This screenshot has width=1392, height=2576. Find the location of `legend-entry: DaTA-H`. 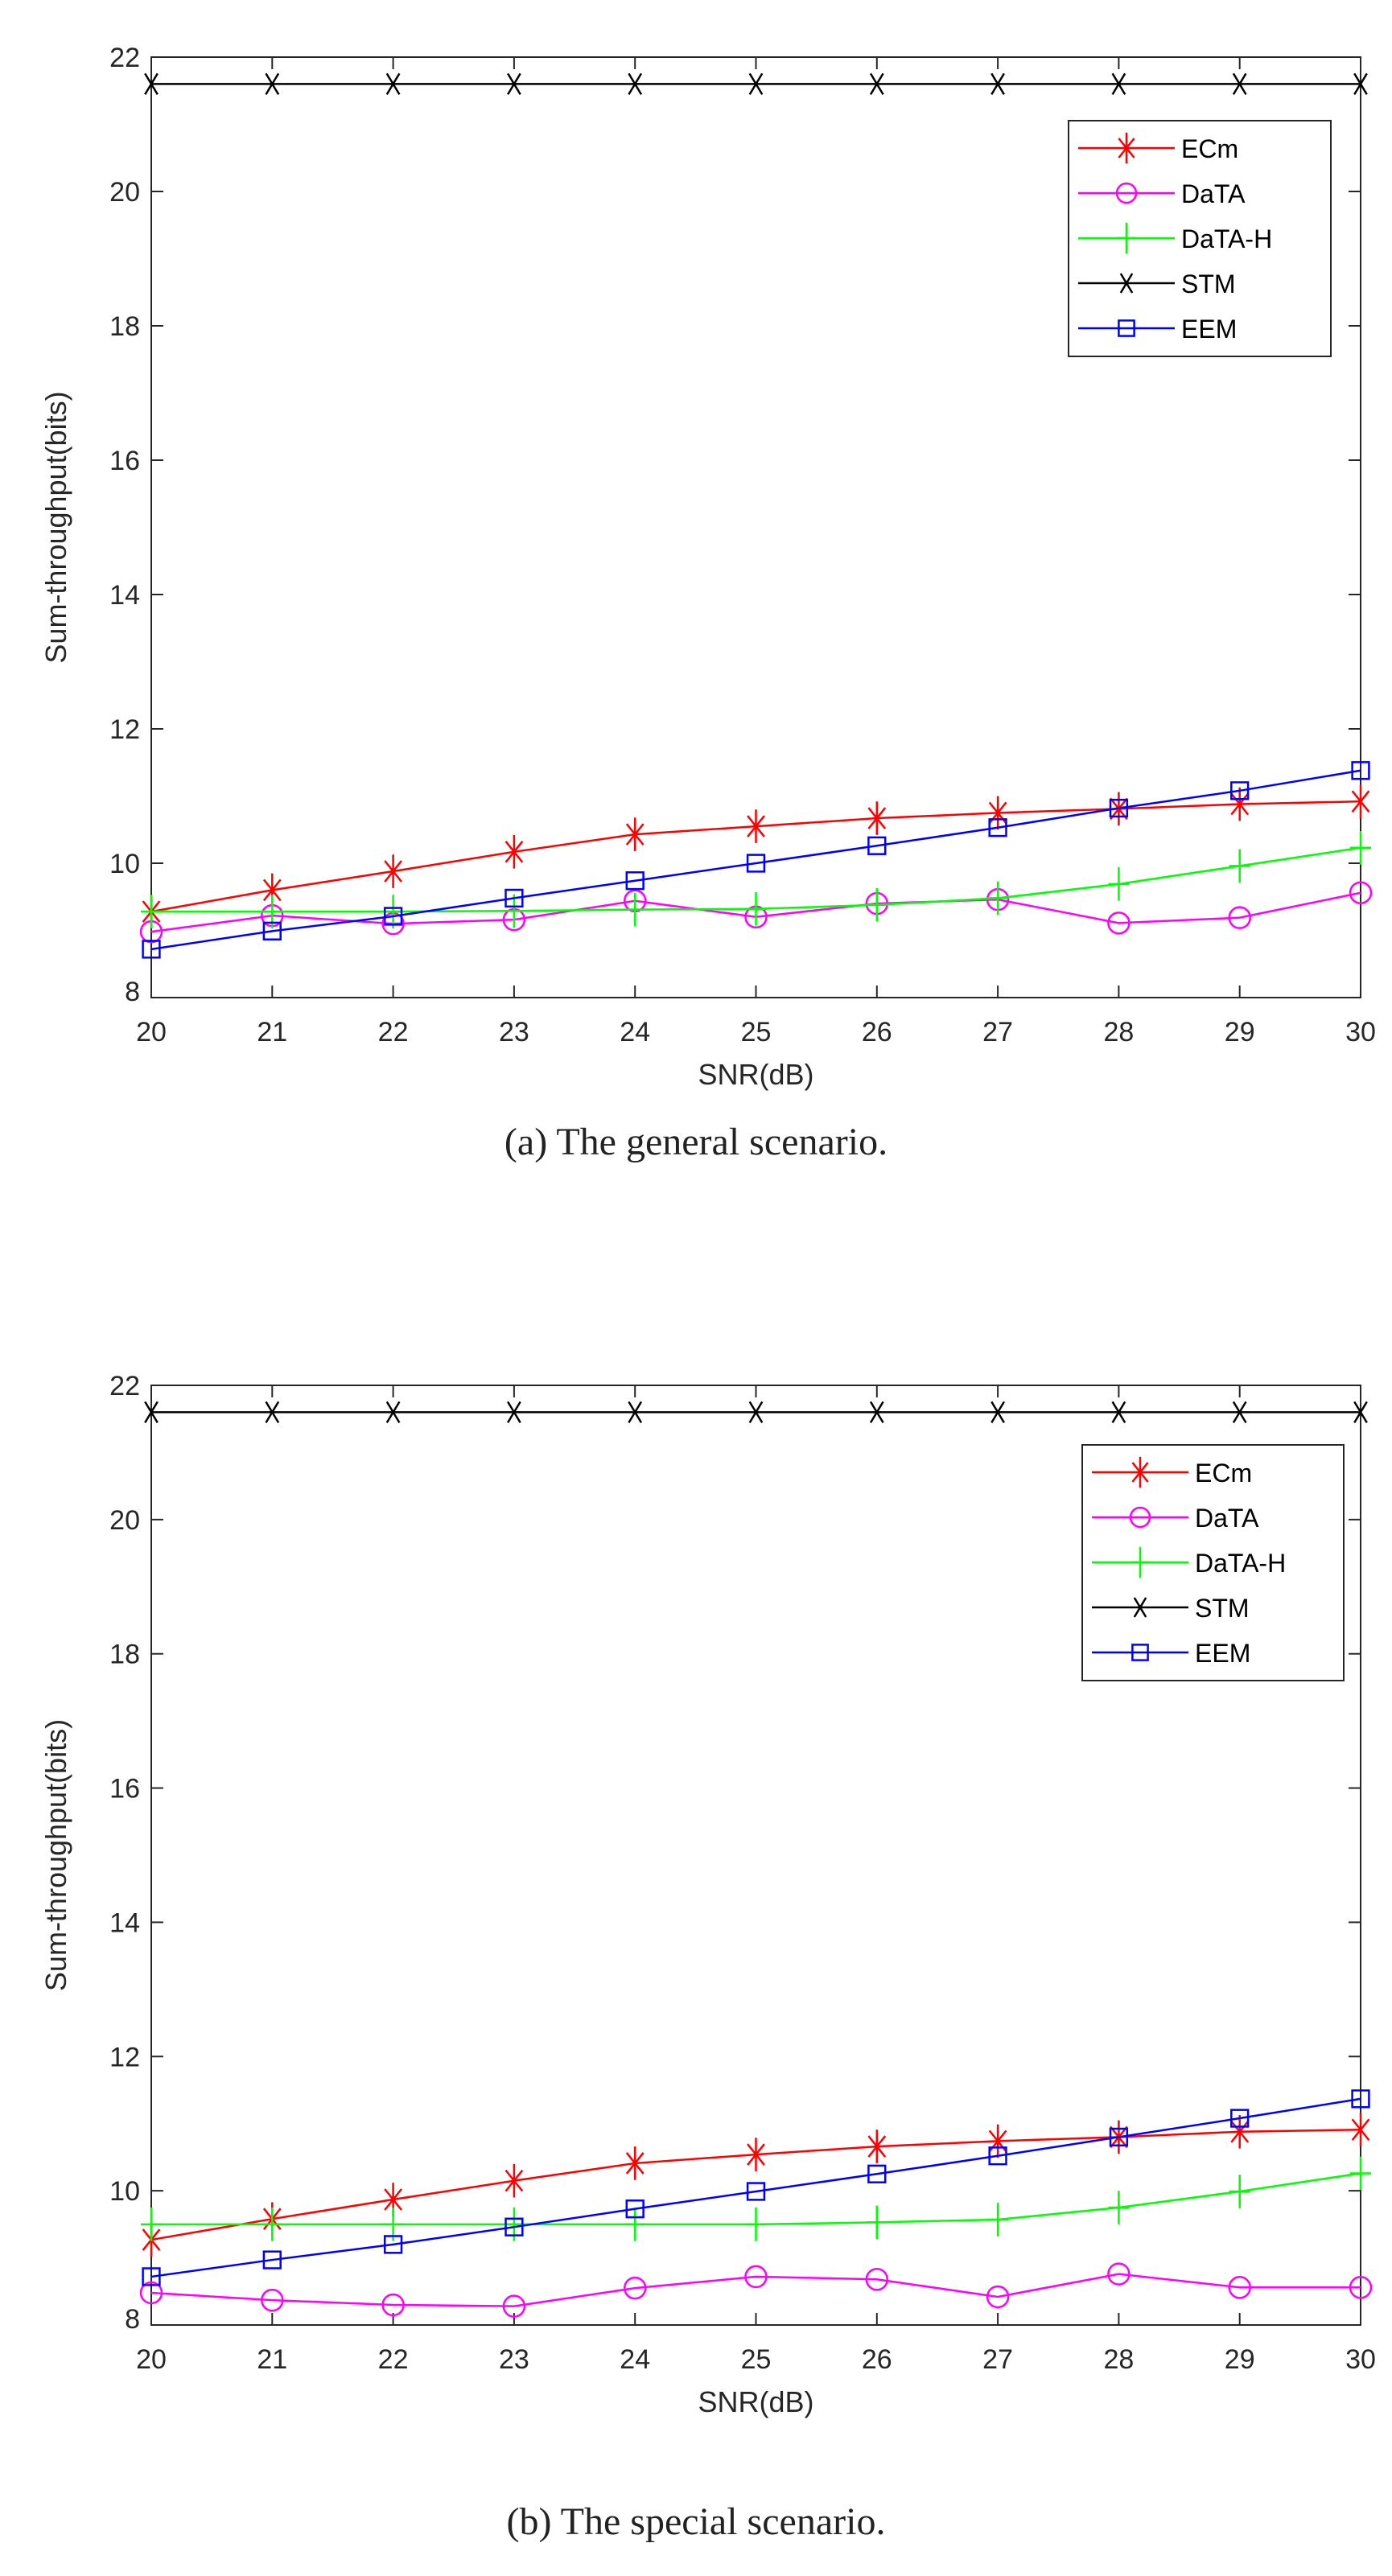

legend-entry: DaTA-H is located at coordinates (1175, 238).